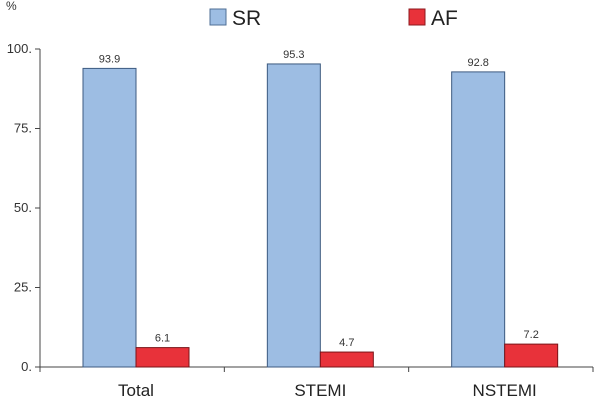 The image size is (598, 402). Describe the element at coordinates (23, 287) in the screenshot. I see `y-tick-label: 25.` at that location.